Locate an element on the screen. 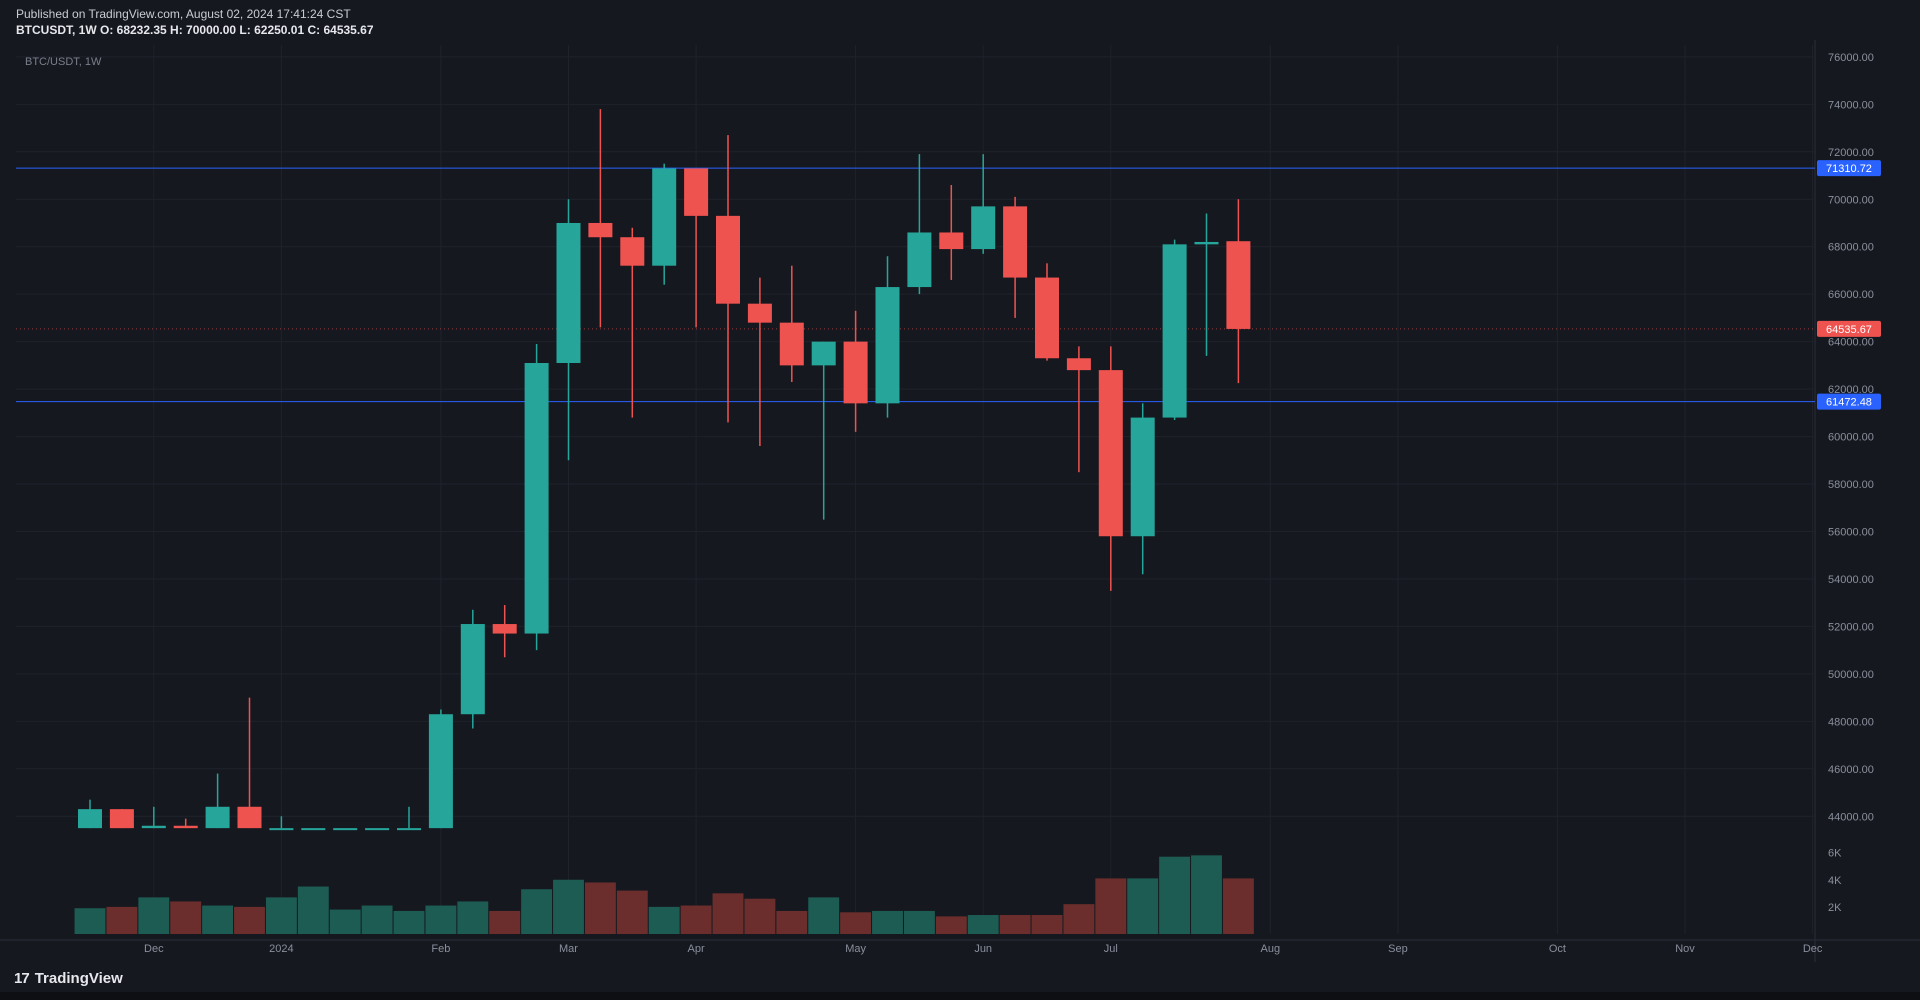  level-price-tag: 71310.72 is located at coordinates (1849, 169).